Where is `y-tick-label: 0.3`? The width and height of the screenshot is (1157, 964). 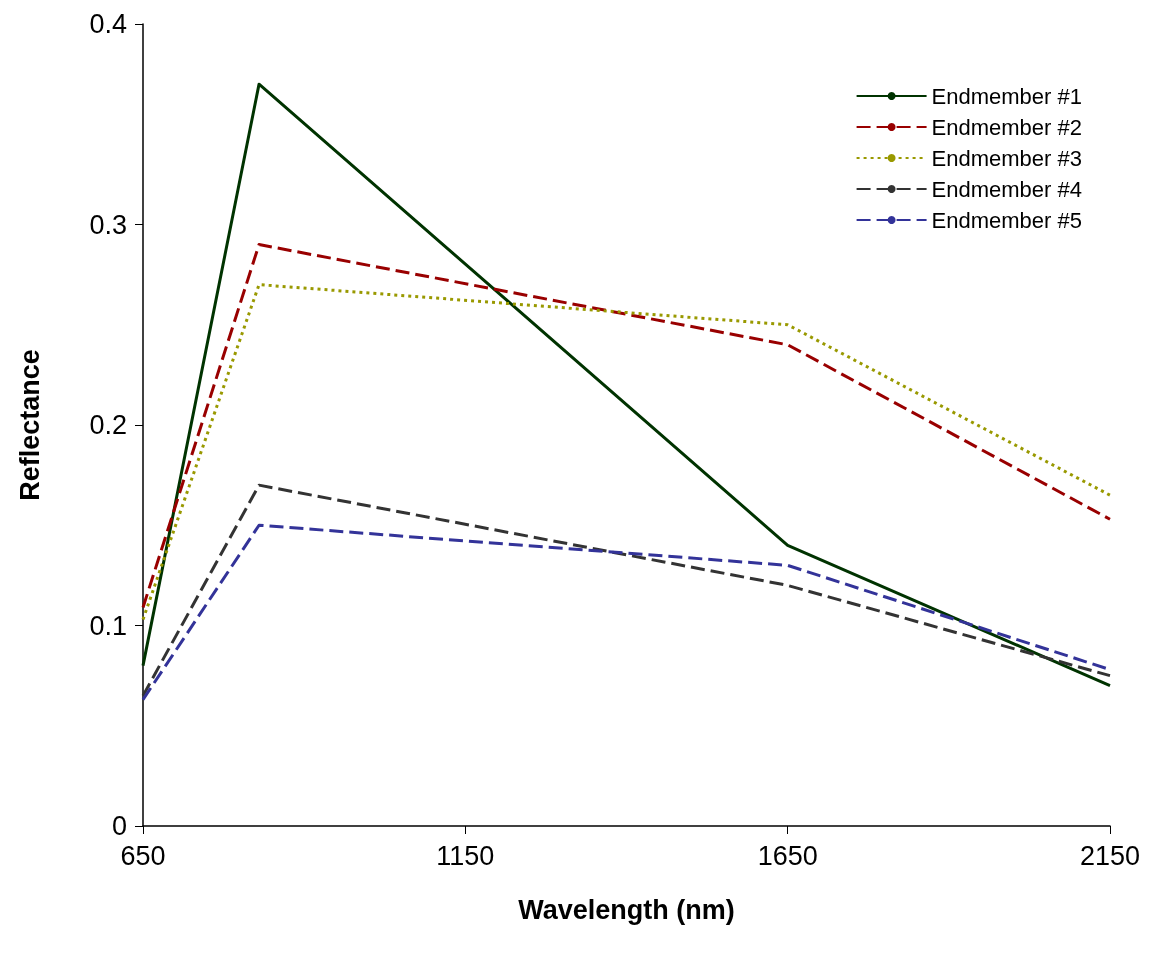
y-tick-label: 0.3 is located at coordinates (108, 224).